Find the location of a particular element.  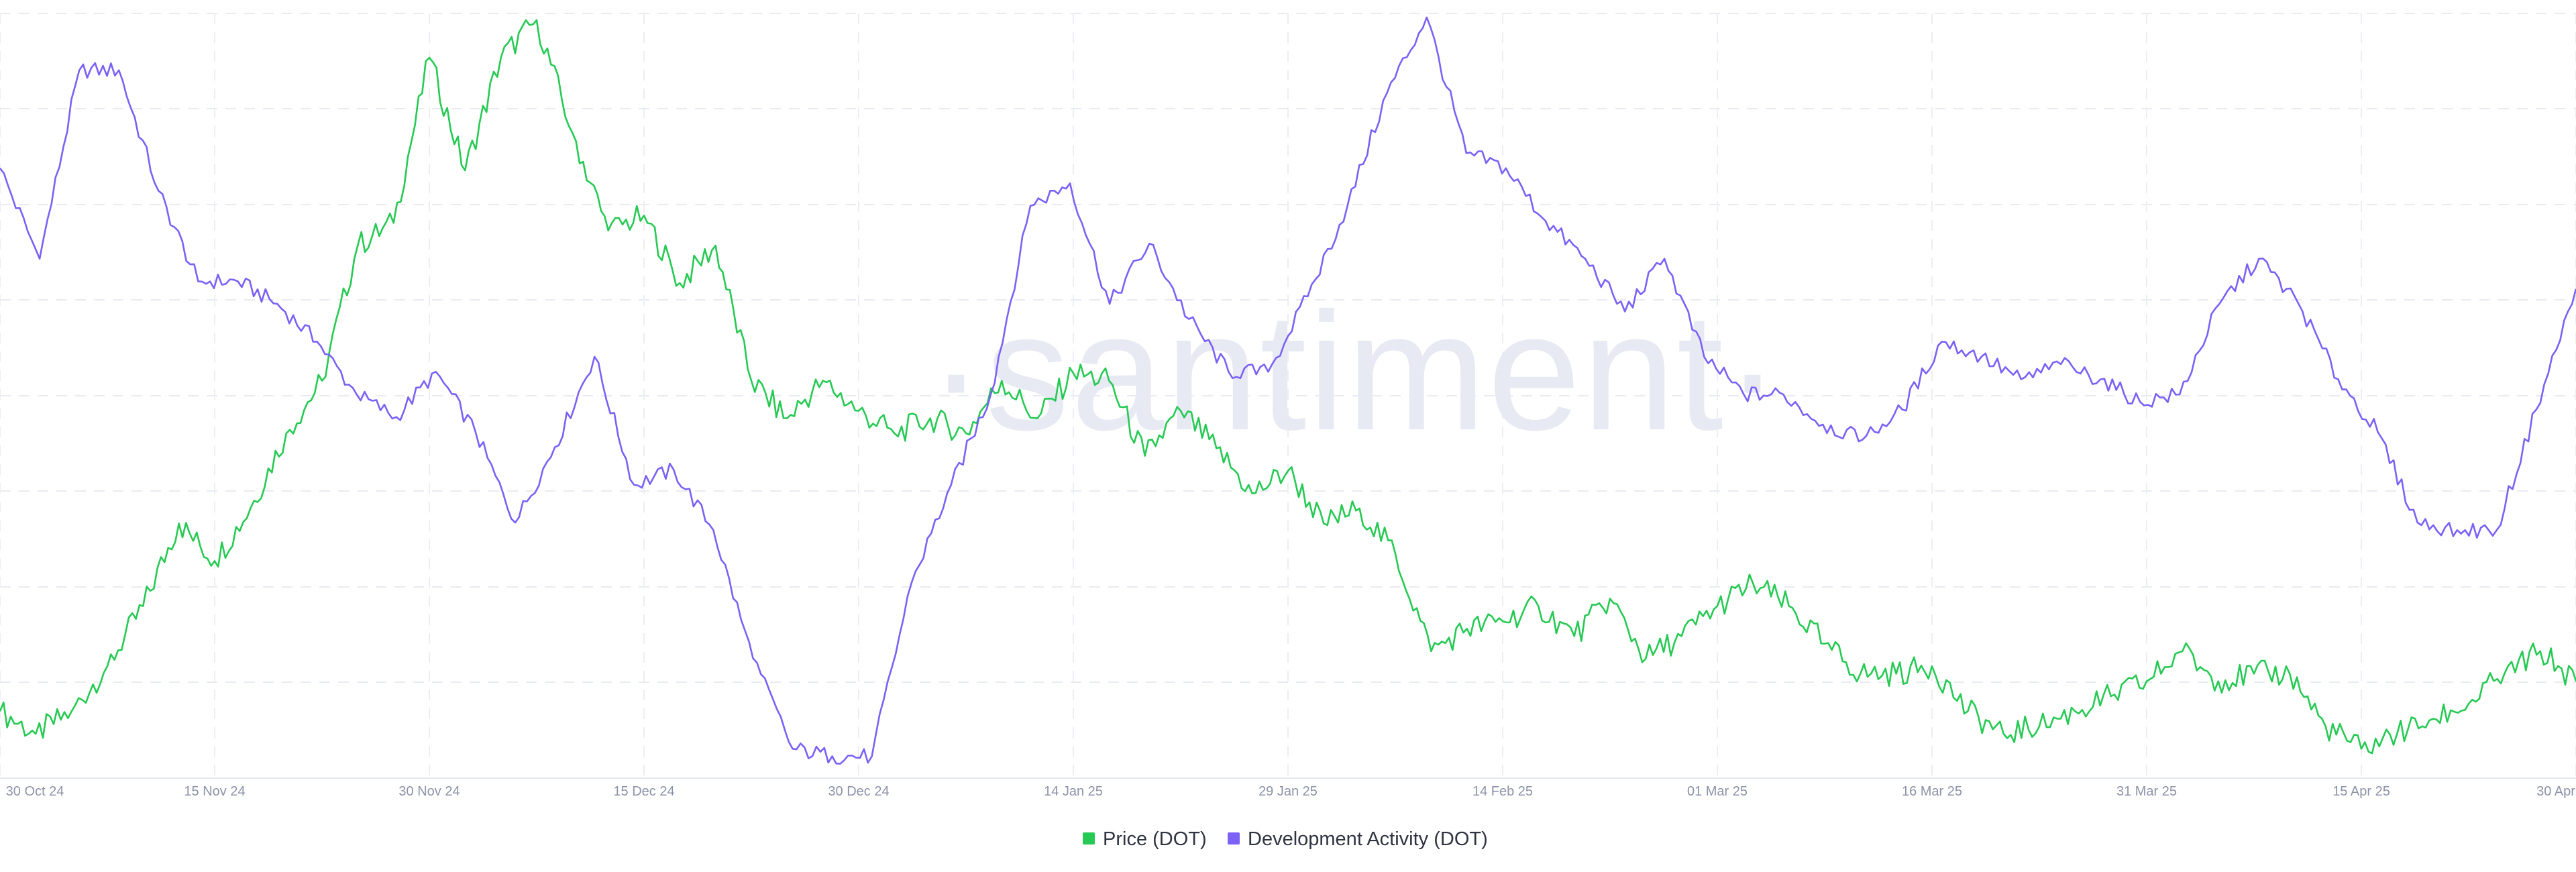

watermark: ·santiment· is located at coordinates (1355, 371).